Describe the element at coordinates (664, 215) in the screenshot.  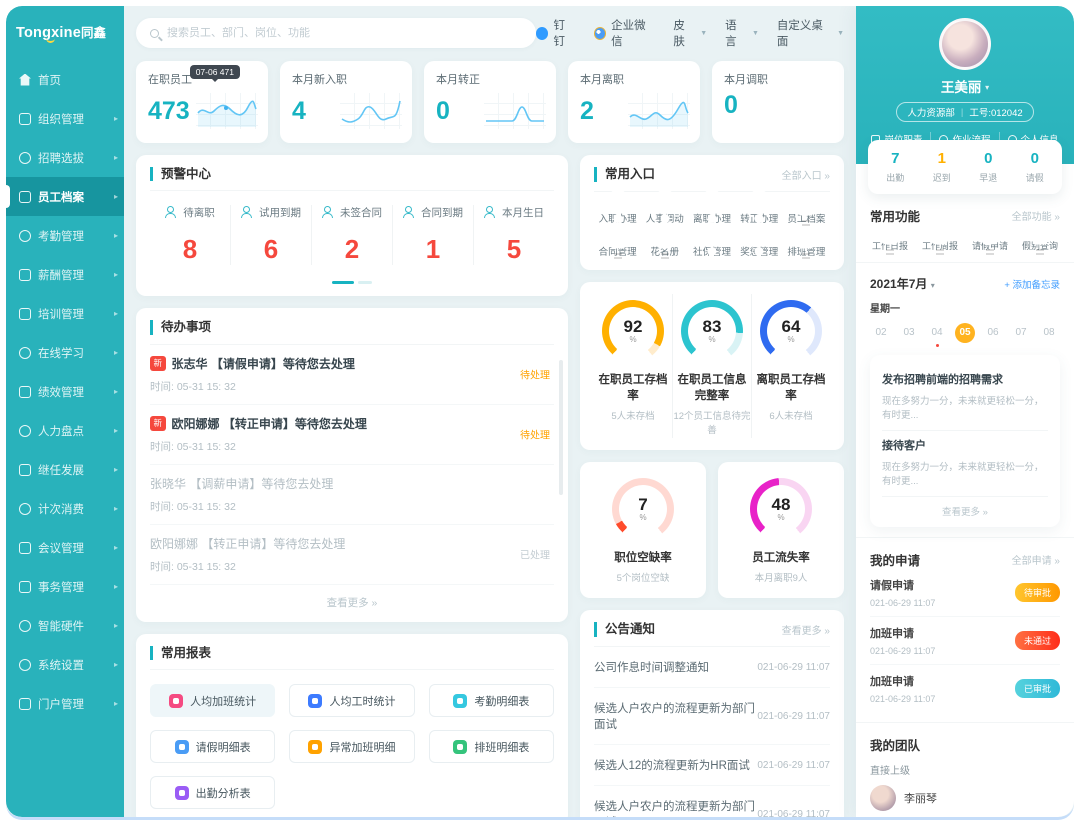
I see `entry-personnel-transfer: 人事调动` at that location.